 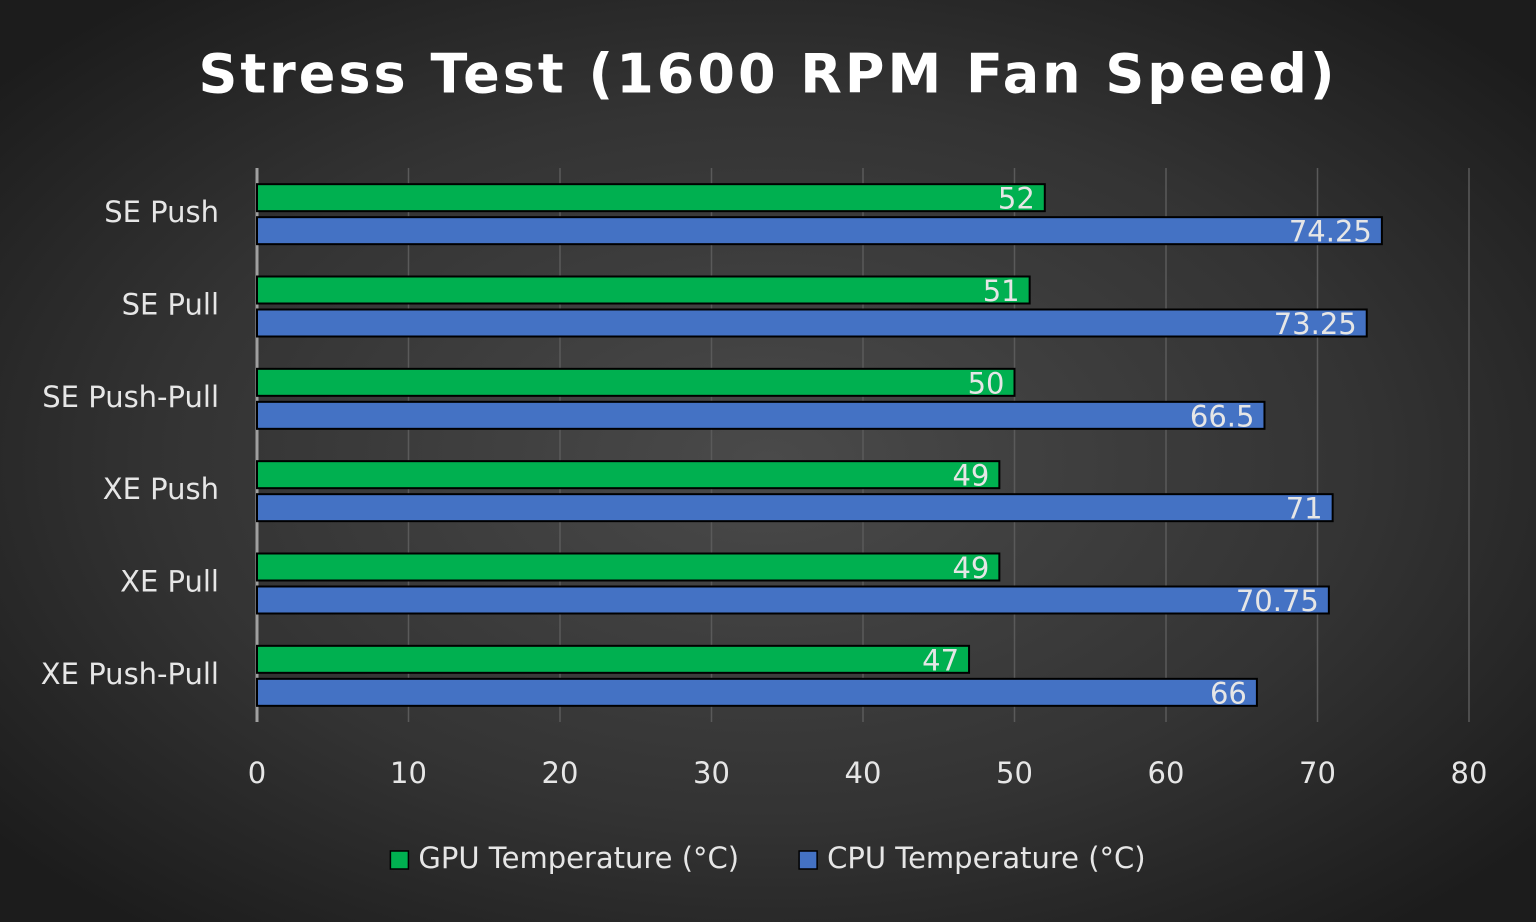 What do you see at coordinates (863, 773) in the screenshot?
I see `x-tick-label: 40` at bounding box center [863, 773].